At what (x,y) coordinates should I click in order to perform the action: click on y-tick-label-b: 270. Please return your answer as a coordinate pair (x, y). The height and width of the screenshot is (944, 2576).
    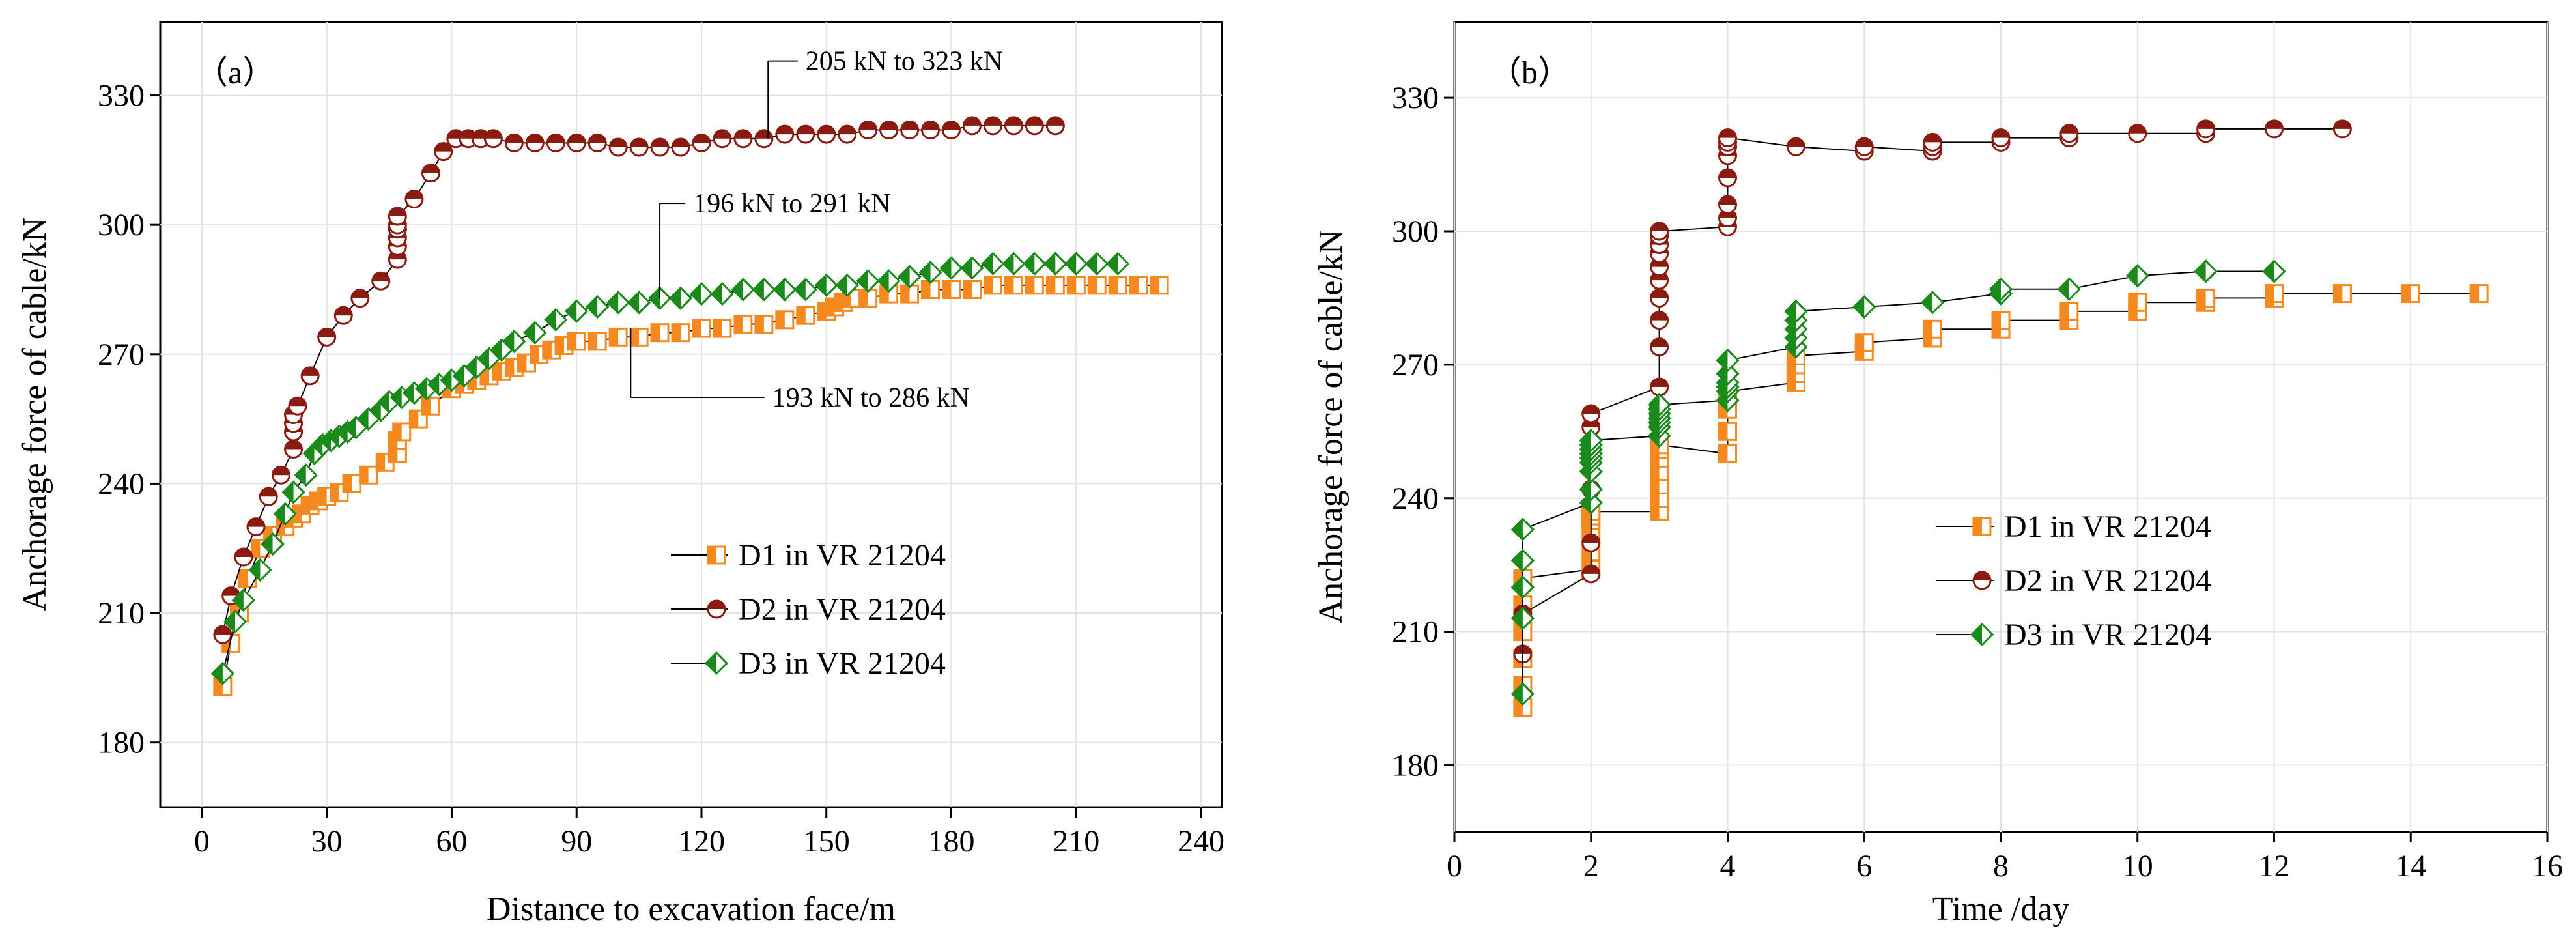
    Looking at the image, I should click on (1415, 365).